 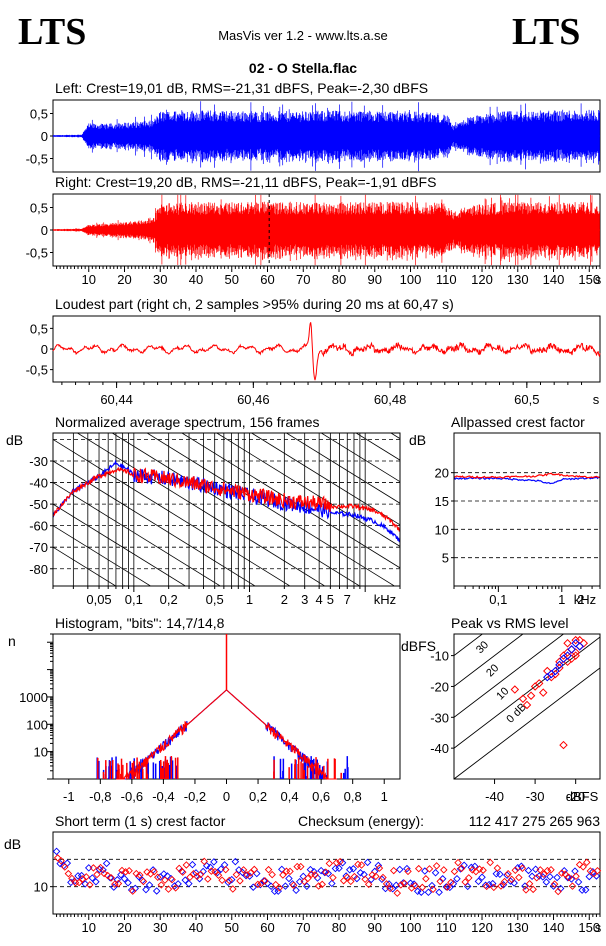 What do you see at coordinates (526, 399) in the screenshot?
I see `x-tick-label: 60,5` at bounding box center [526, 399].